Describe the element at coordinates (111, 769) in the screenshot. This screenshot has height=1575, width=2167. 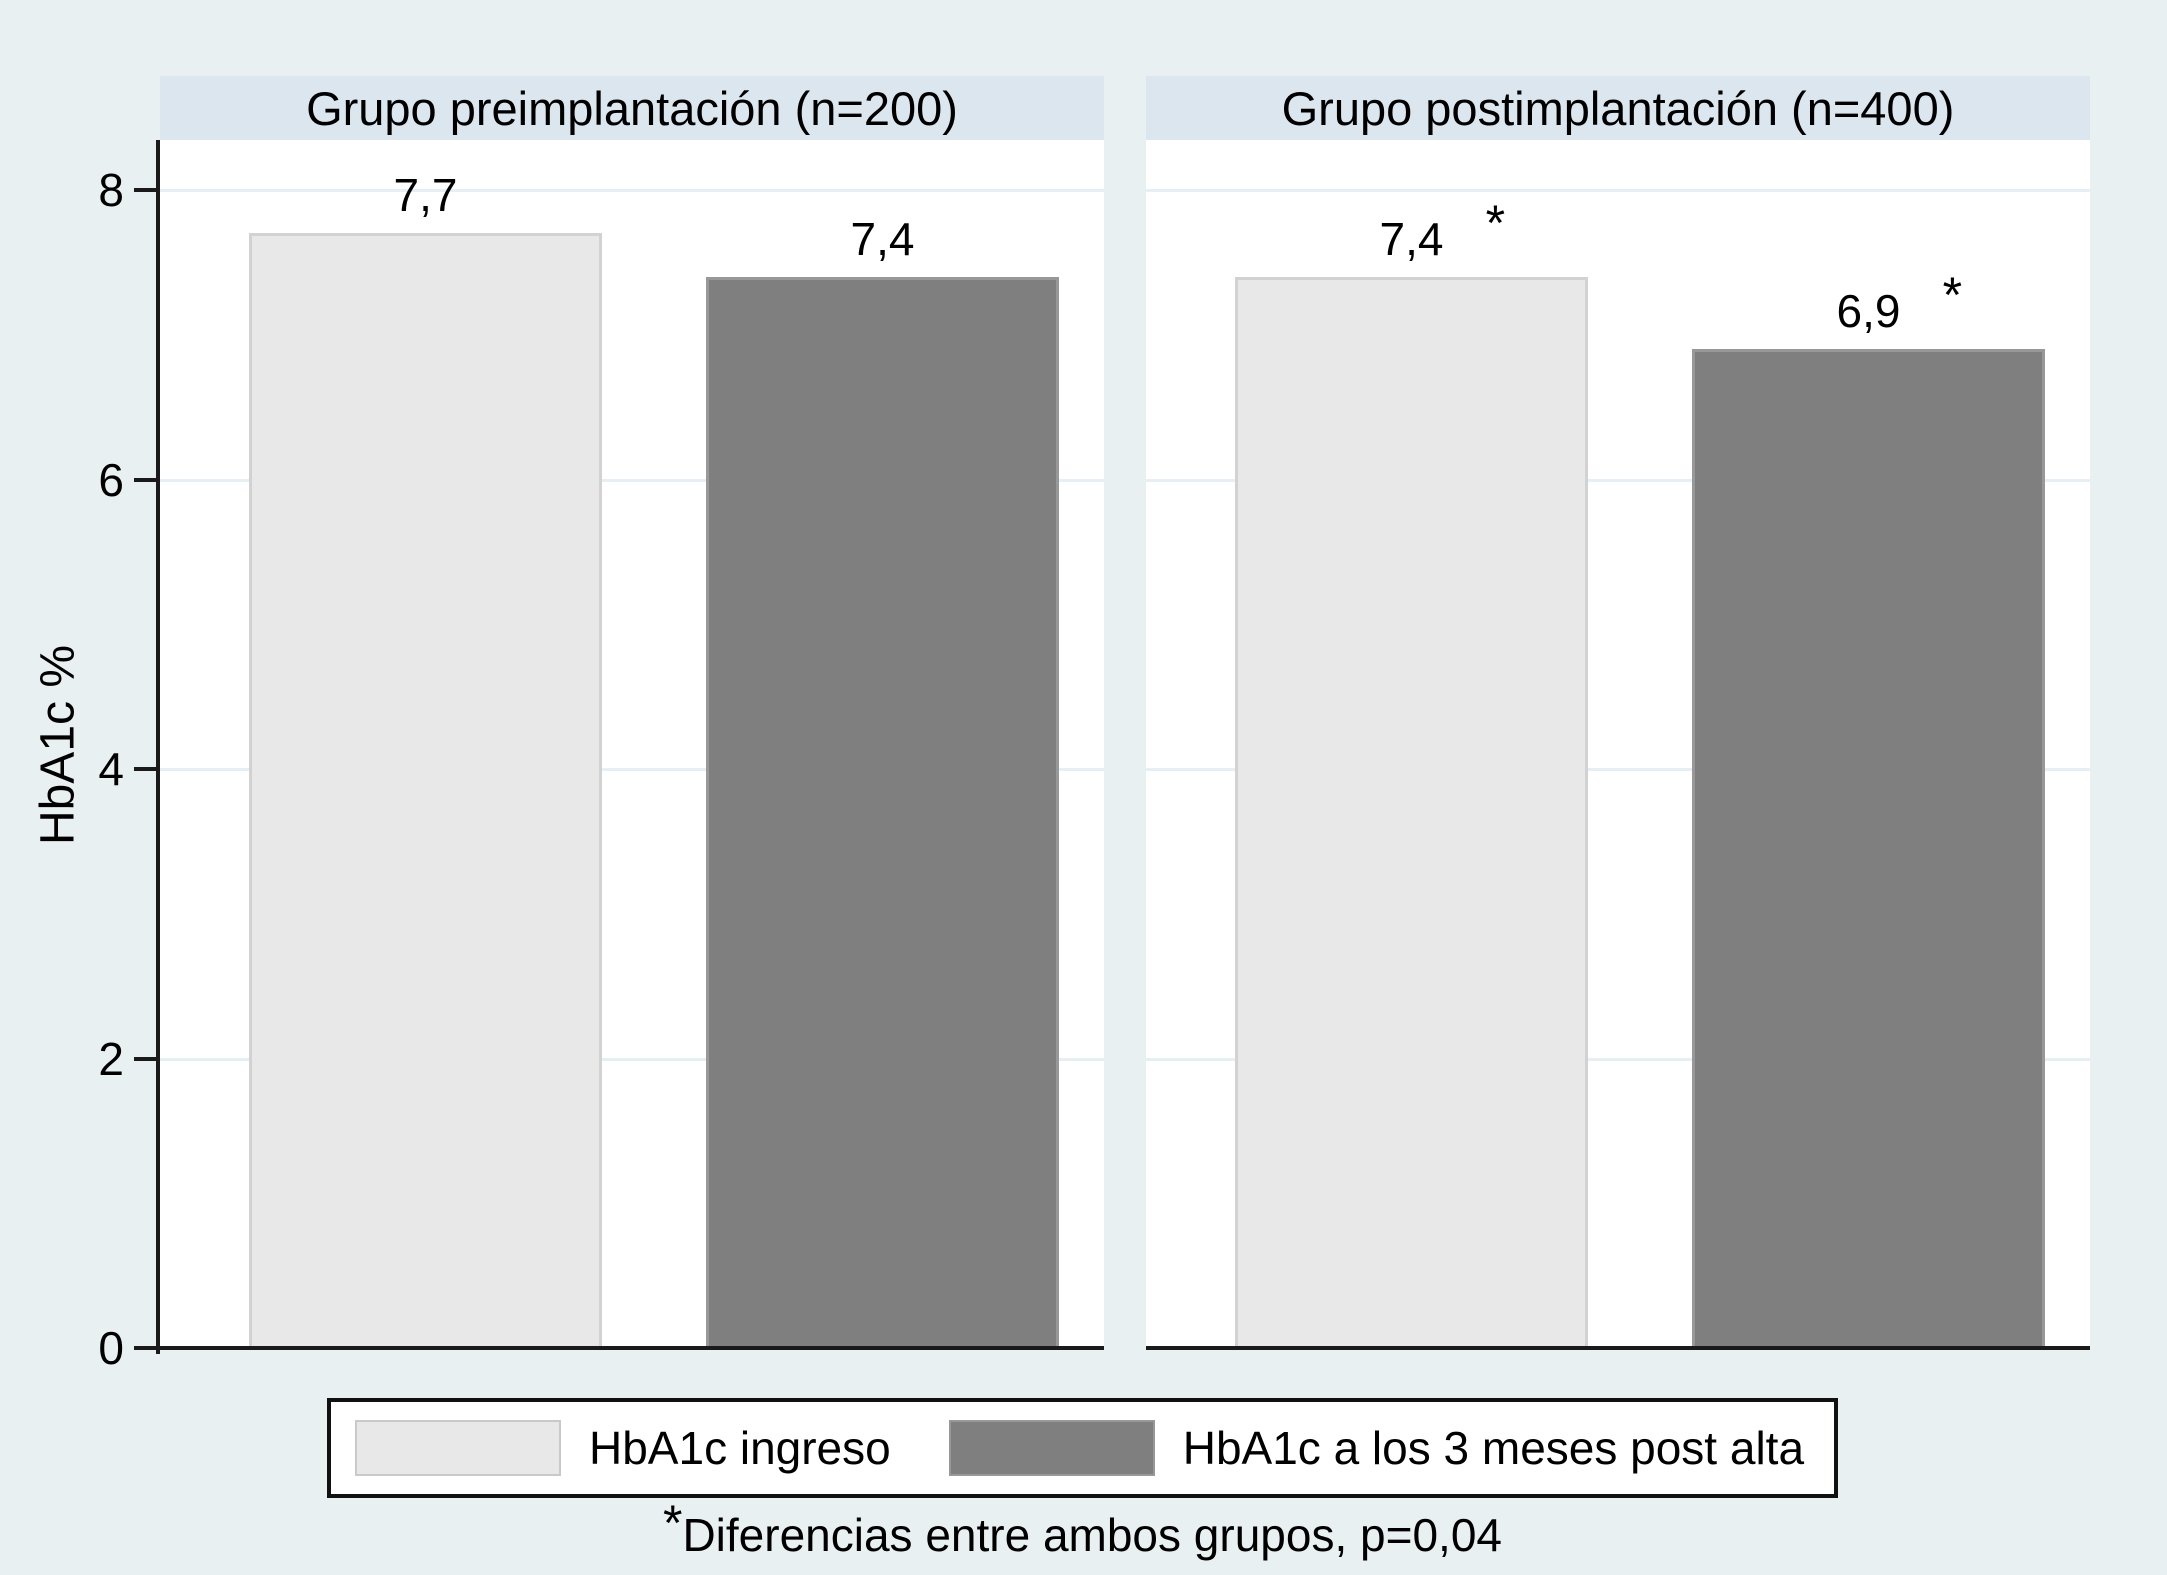
I see `y-tick-label-4: 4` at that location.